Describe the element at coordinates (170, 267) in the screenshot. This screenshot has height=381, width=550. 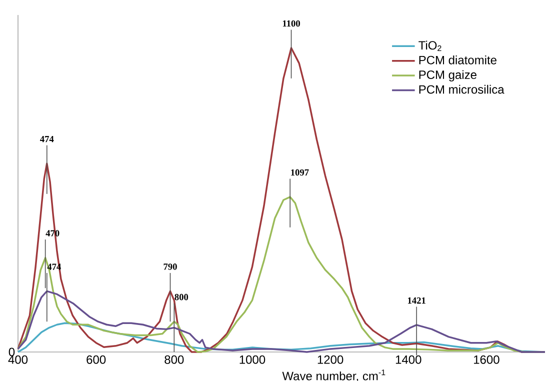
I see `annotation: 790` at that location.